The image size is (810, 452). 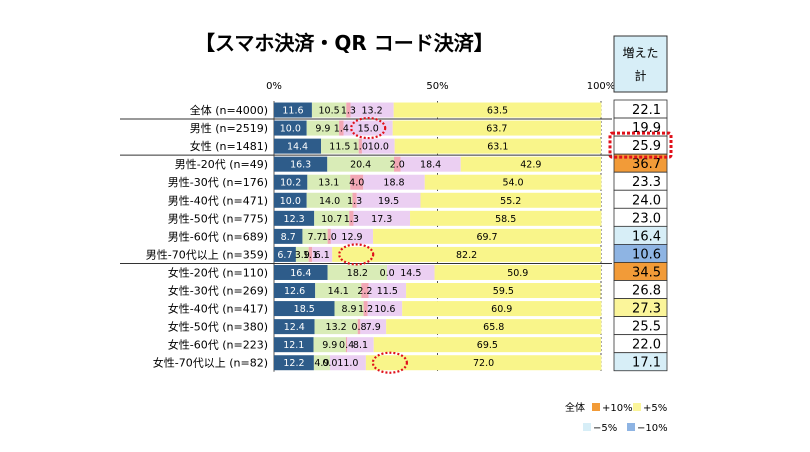 I want to click on data-label: 10.2, so click(x=290, y=183).